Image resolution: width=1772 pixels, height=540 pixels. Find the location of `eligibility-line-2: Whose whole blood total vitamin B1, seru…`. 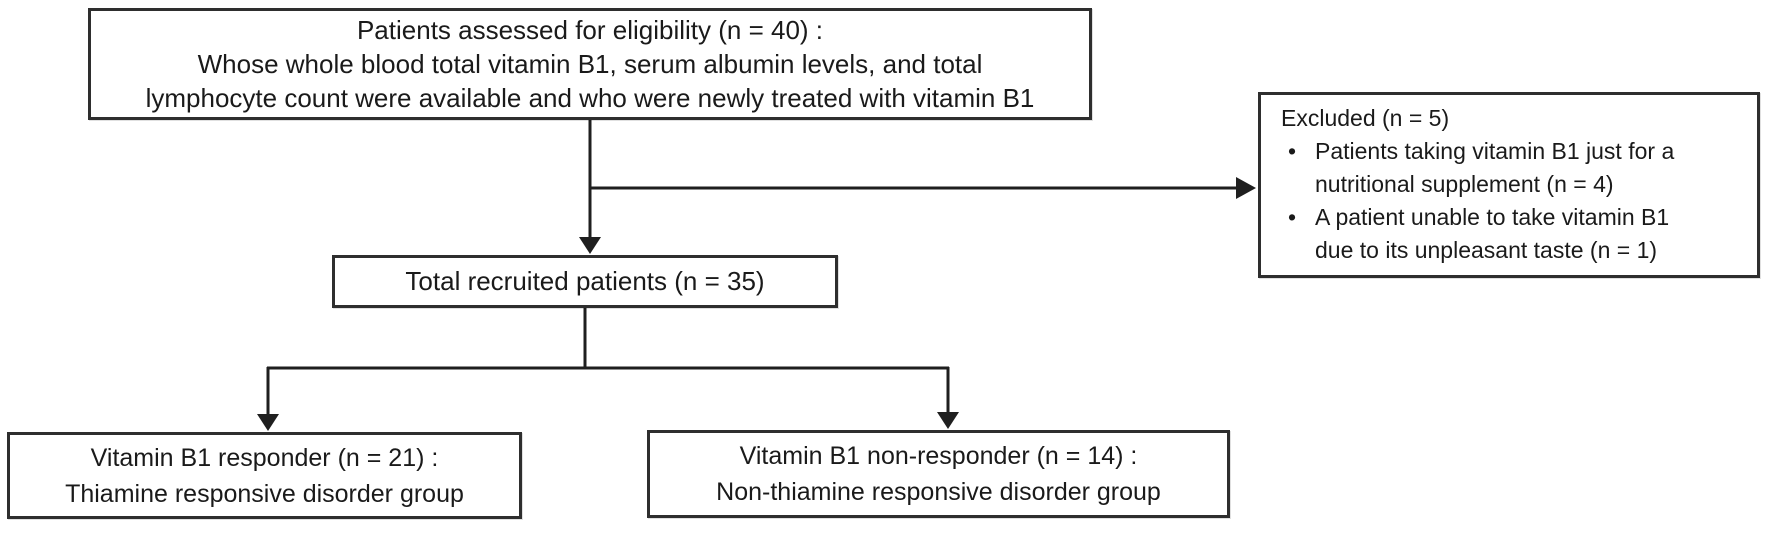

eligibility-line-2: Whose whole blood total vitamin B1, seru… is located at coordinates (590, 64).